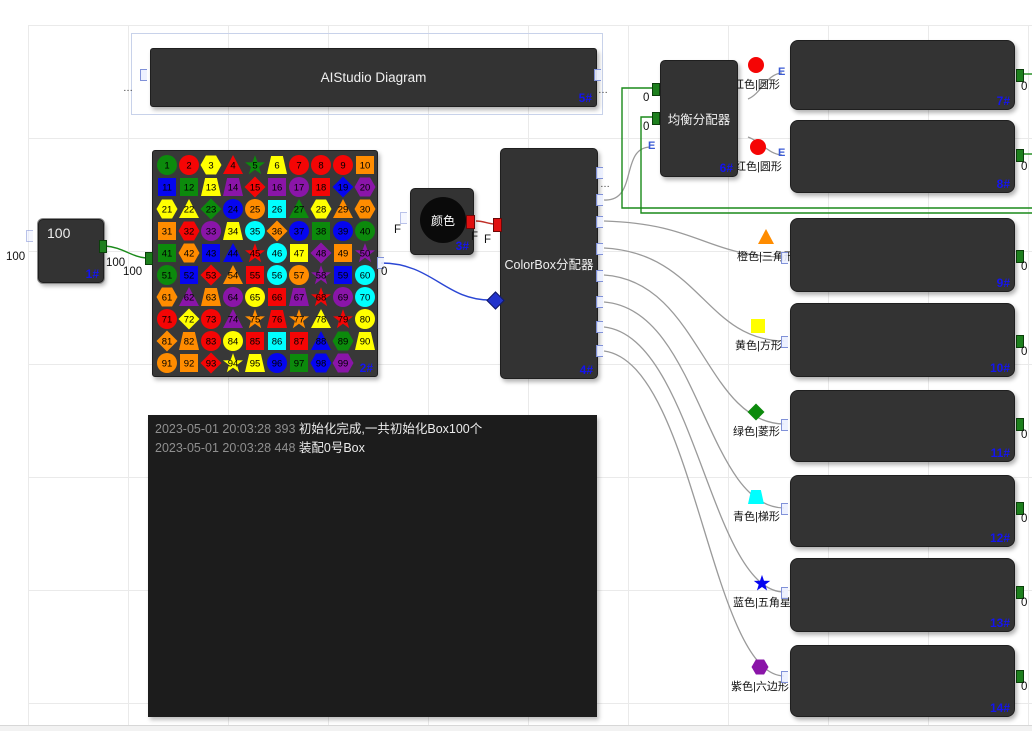 The height and width of the screenshot is (731, 1032). Describe the element at coordinates (343, 253) in the screenshot. I see `box-cell-49: 49` at that location.